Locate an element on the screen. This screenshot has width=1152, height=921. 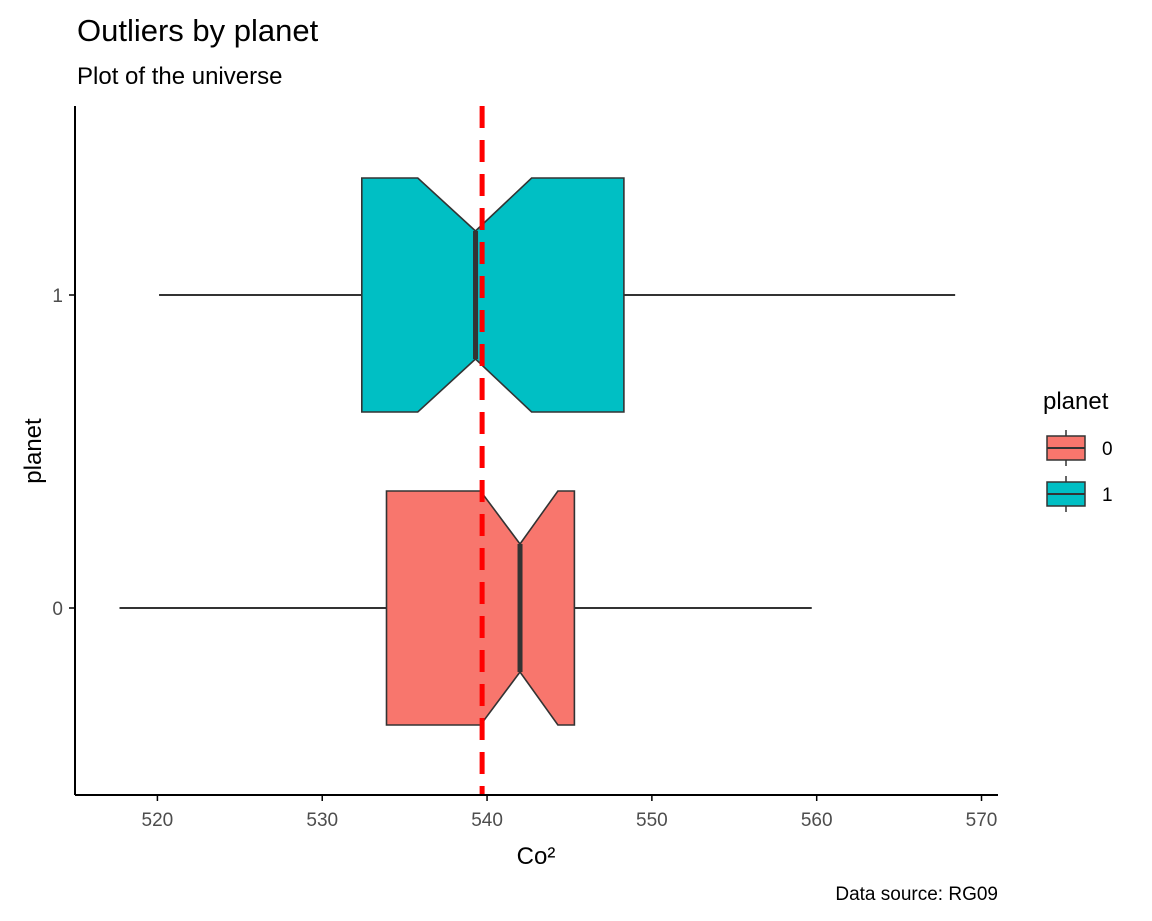
x-tick-label: 560 is located at coordinates (817, 820).